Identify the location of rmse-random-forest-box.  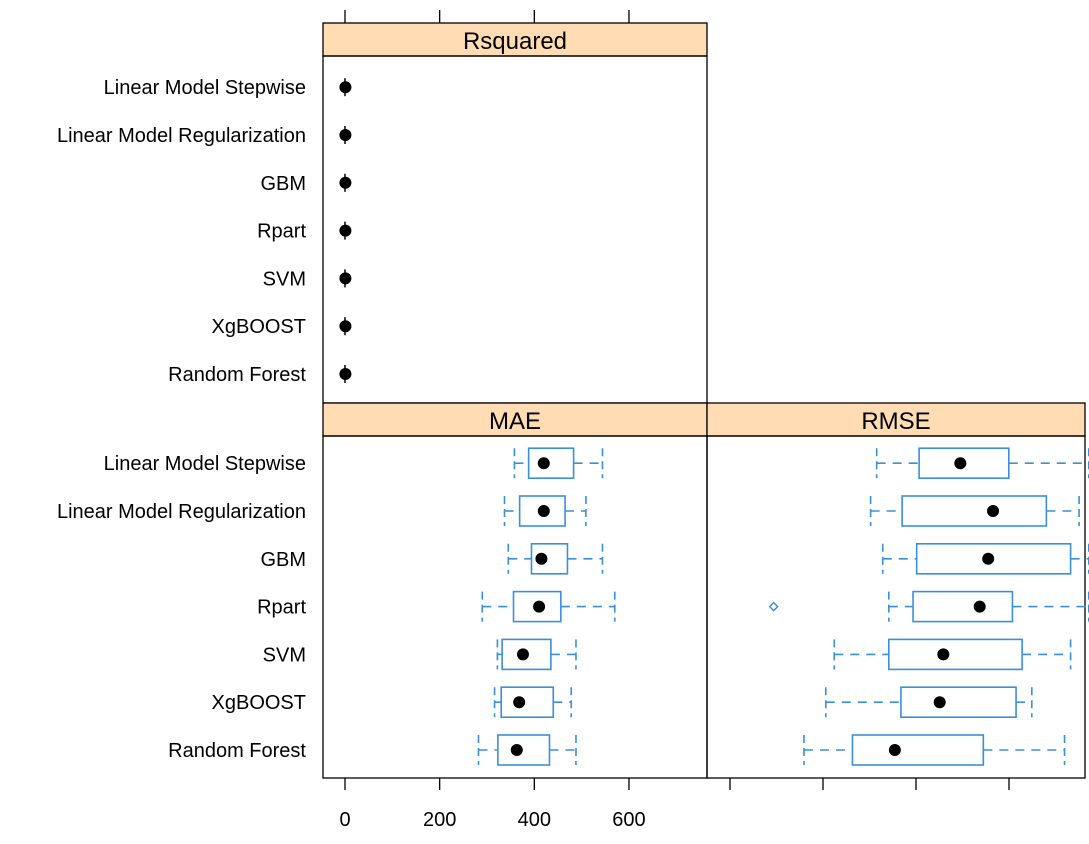
(918, 750).